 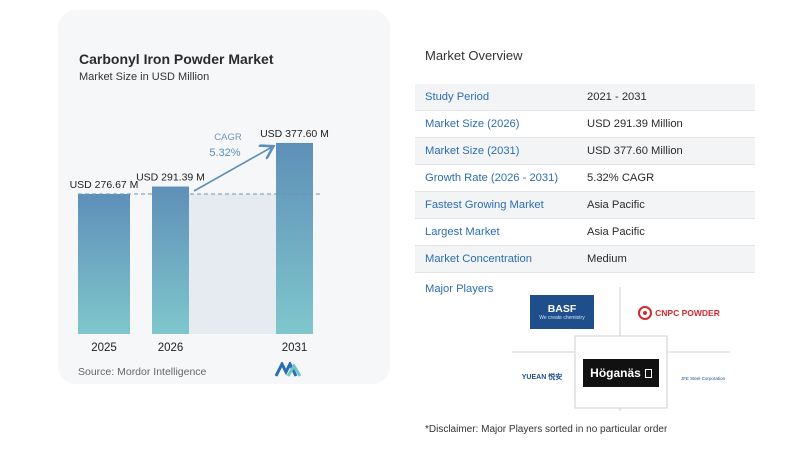 What do you see at coordinates (288, 369) in the screenshot?
I see `mordor-intelligence-logo` at bounding box center [288, 369].